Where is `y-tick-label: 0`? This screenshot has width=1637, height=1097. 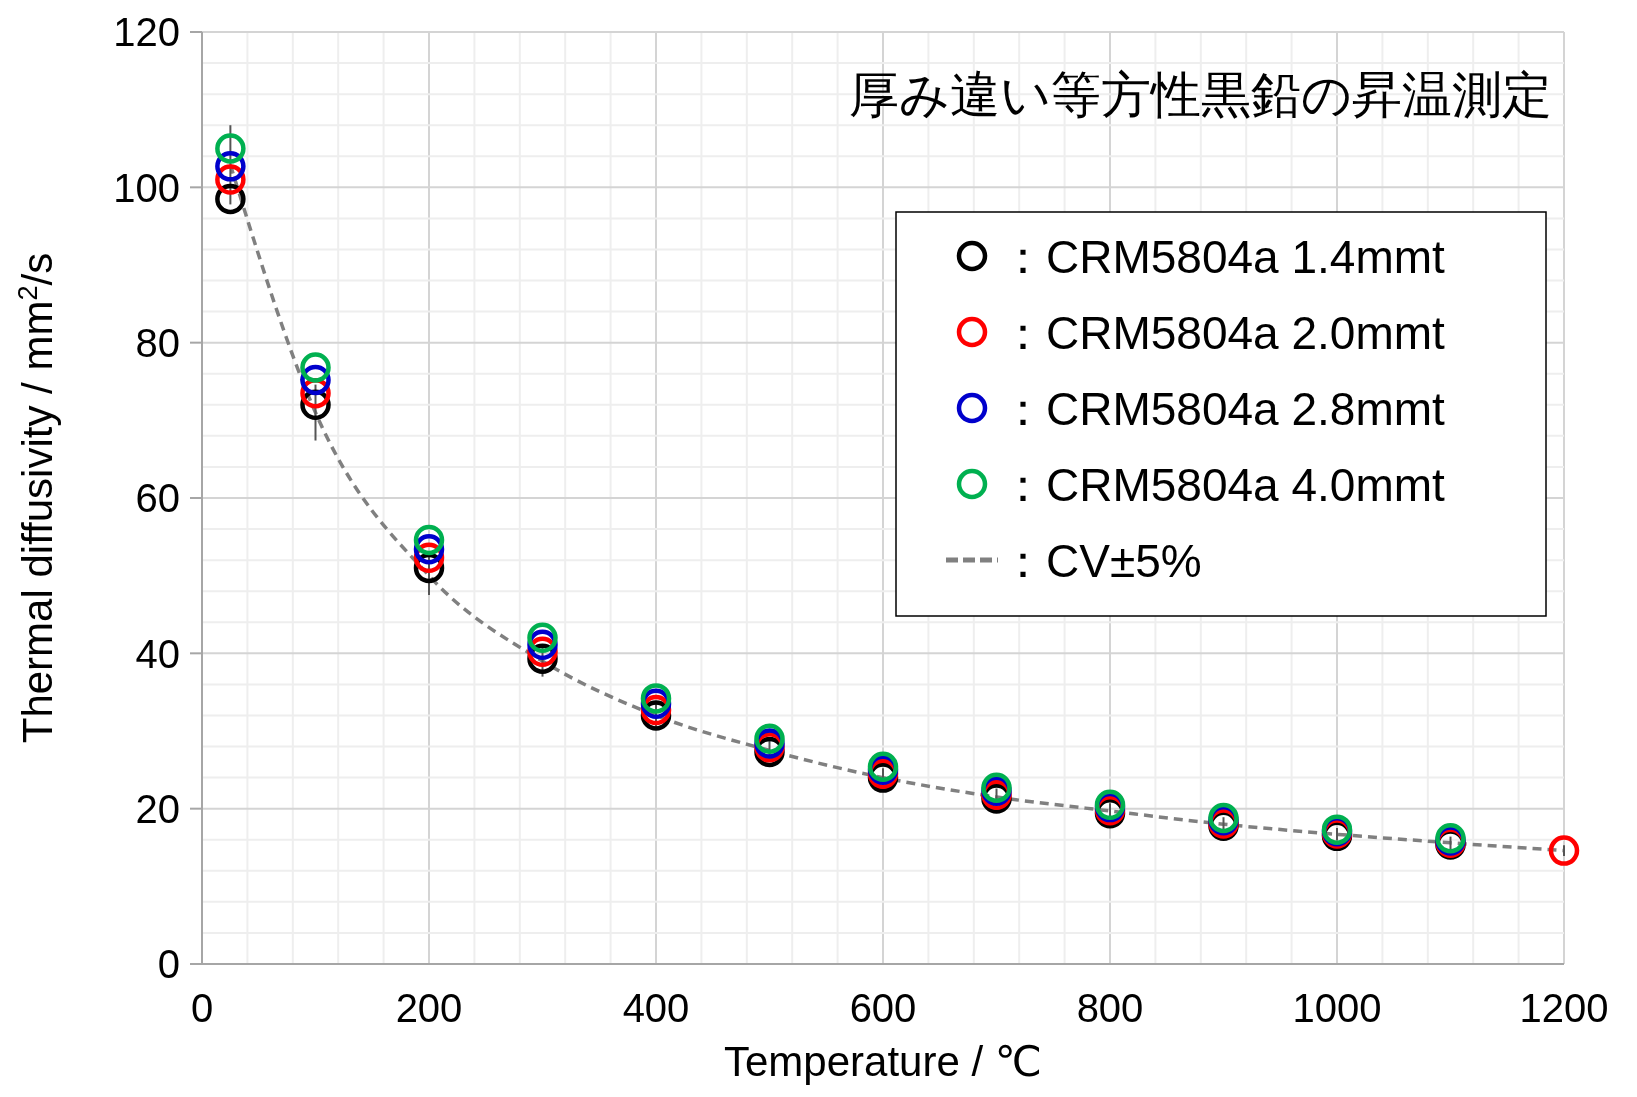
y-tick-label: 0 is located at coordinates (168, 964).